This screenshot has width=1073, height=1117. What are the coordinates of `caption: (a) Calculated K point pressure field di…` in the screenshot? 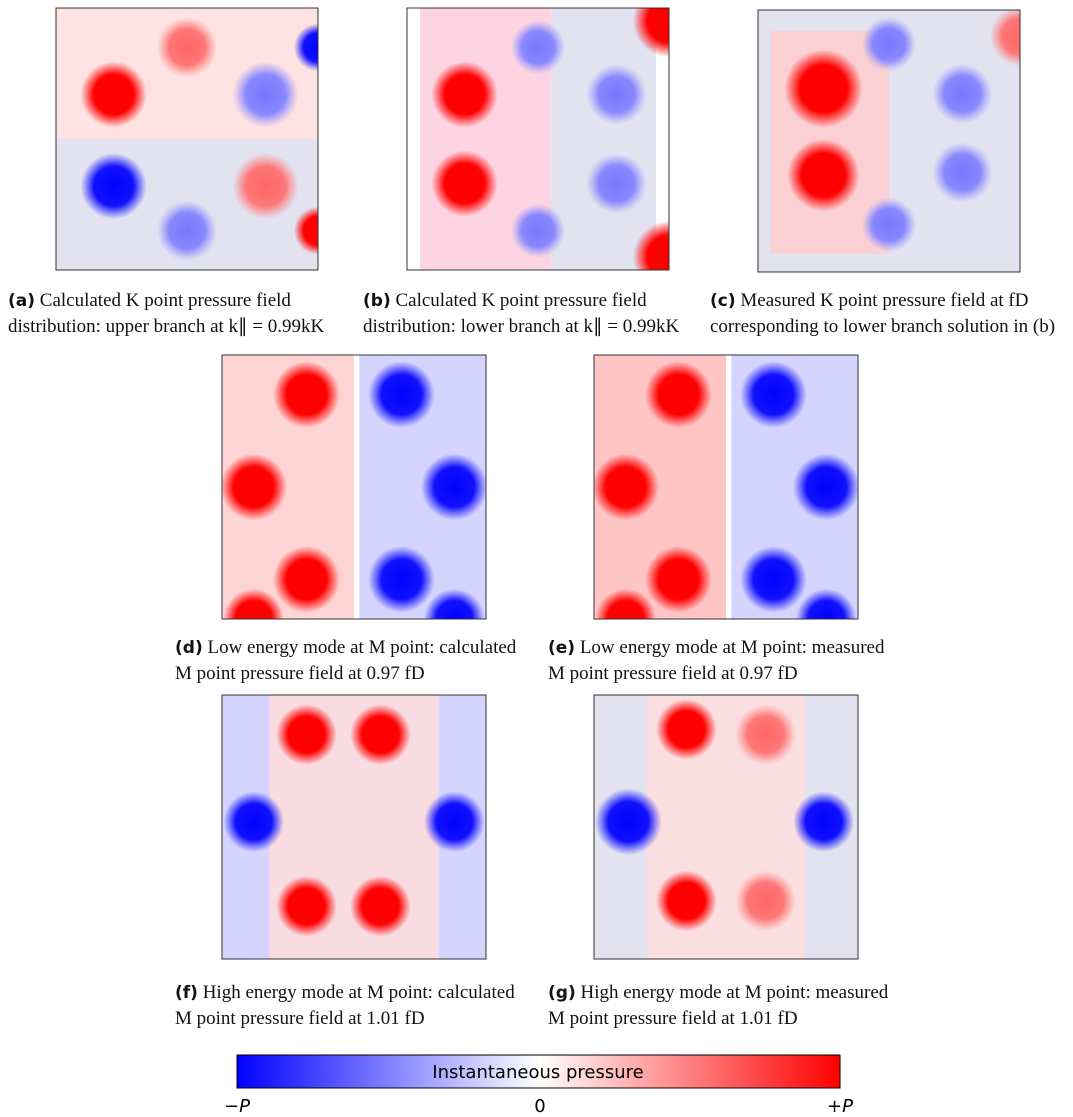 It's located at (183, 313).